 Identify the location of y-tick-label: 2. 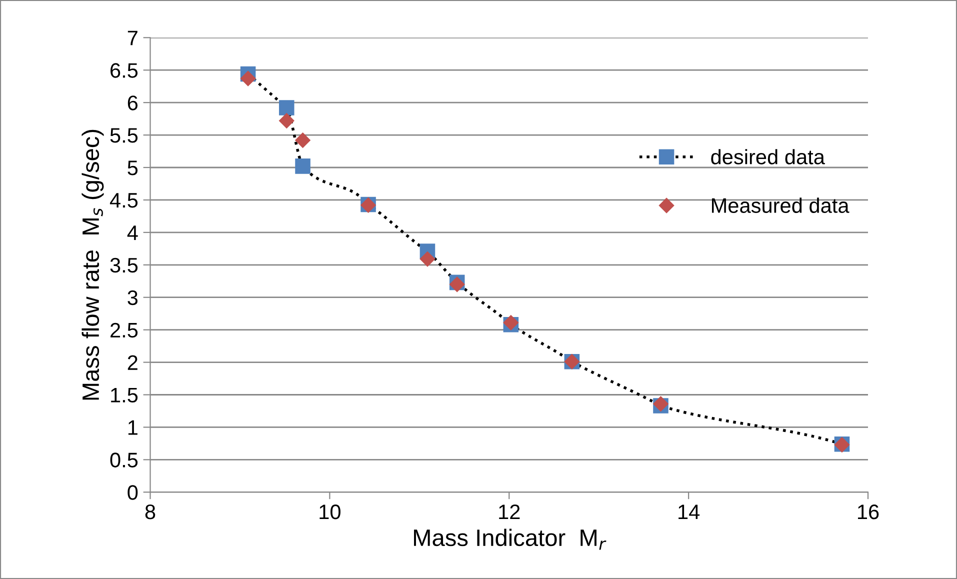
(133, 362).